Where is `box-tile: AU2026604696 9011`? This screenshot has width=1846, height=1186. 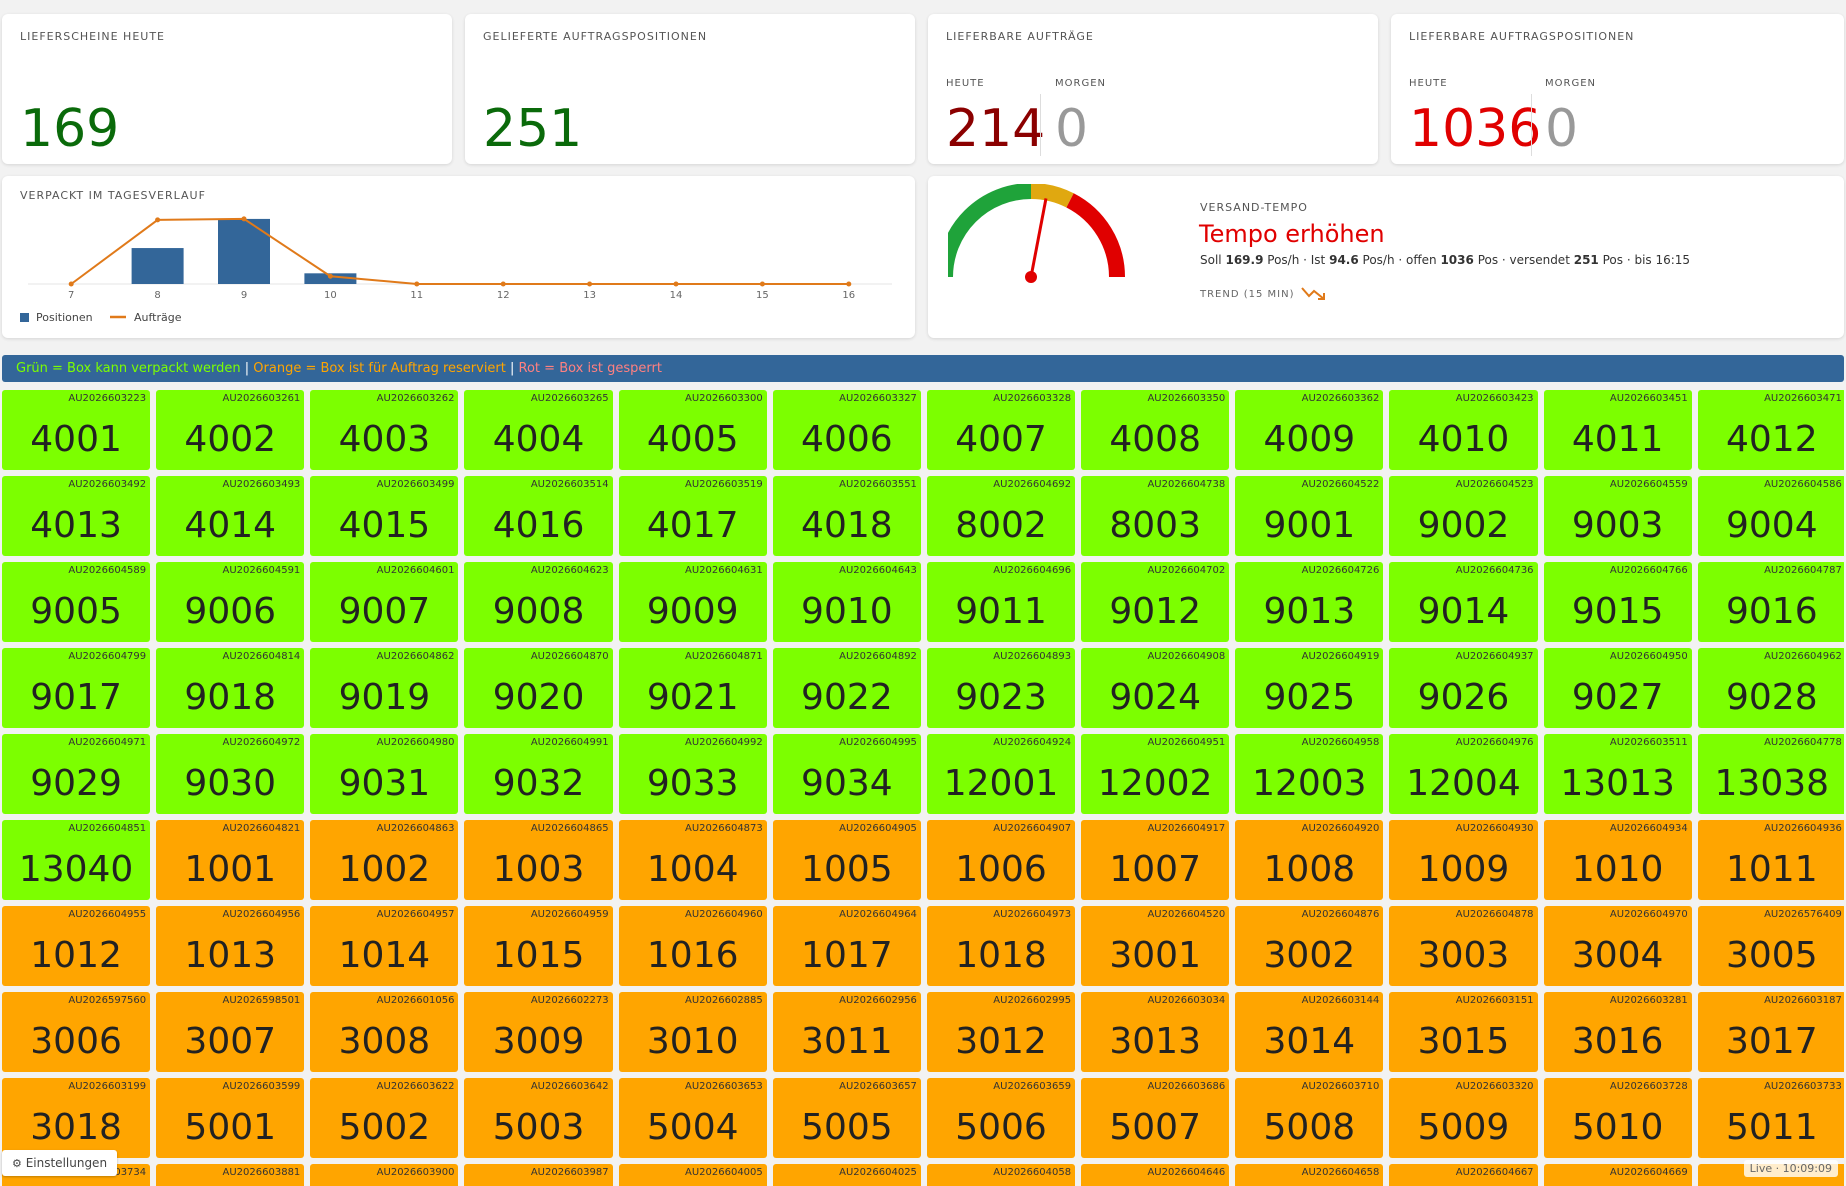
box-tile: AU2026604696 9011 is located at coordinates (1001, 602).